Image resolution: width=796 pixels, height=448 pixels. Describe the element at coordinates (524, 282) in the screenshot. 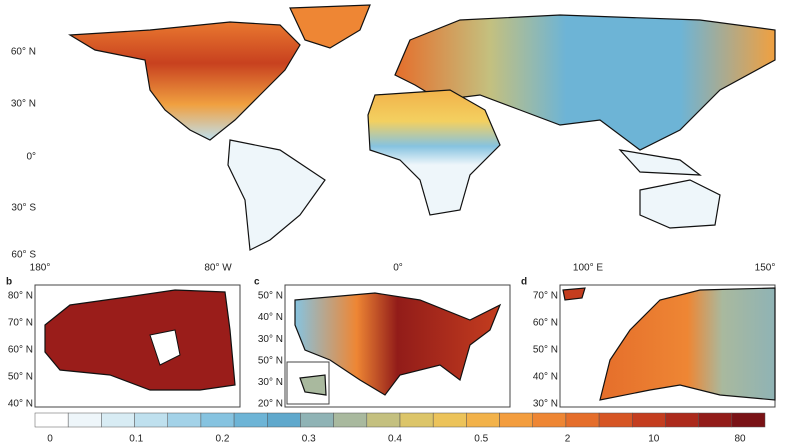

I see `panel-letter: d` at that location.